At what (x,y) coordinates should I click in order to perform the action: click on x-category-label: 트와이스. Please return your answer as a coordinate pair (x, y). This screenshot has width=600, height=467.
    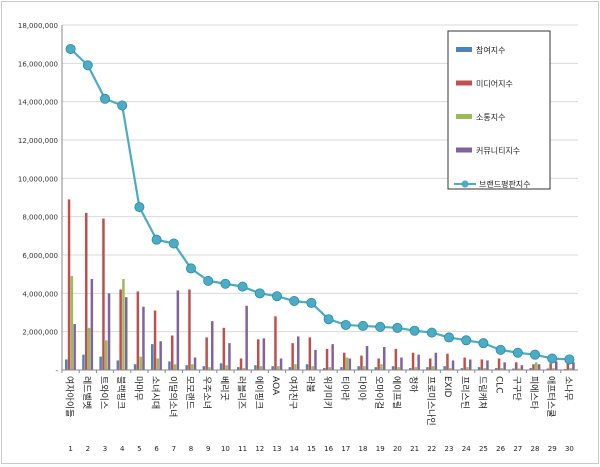
    Looking at the image, I should click on (104, 392).